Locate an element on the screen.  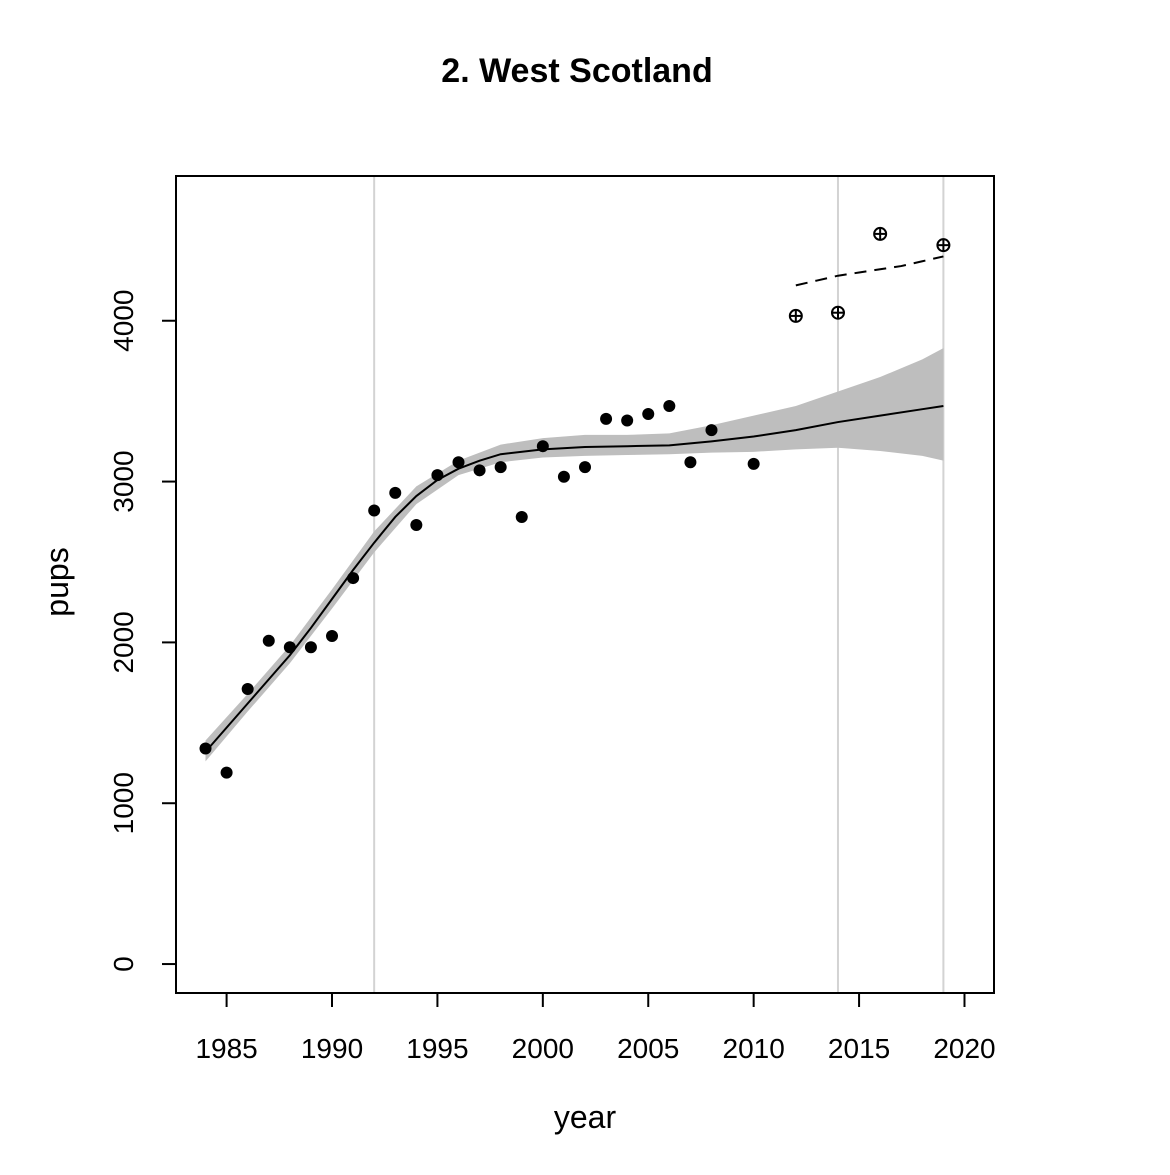
x-tick-label: 2015 is located at coordinates (859, 1048).